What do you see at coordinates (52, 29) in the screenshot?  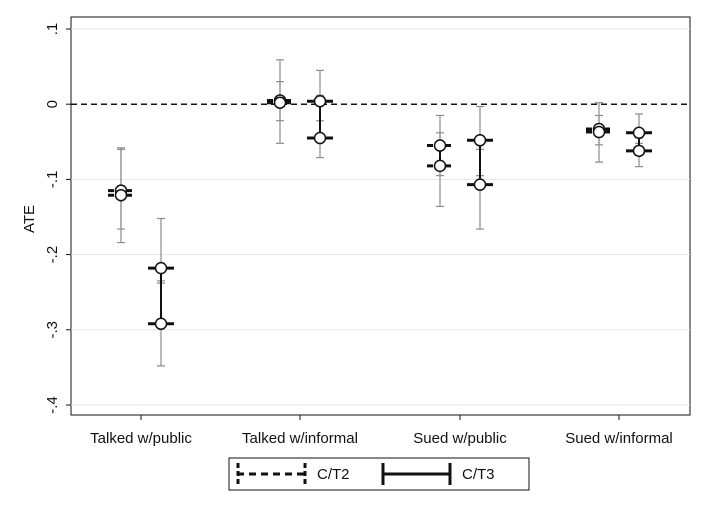 I see `y-tick-label: .1` at bounding box center [52, 29].